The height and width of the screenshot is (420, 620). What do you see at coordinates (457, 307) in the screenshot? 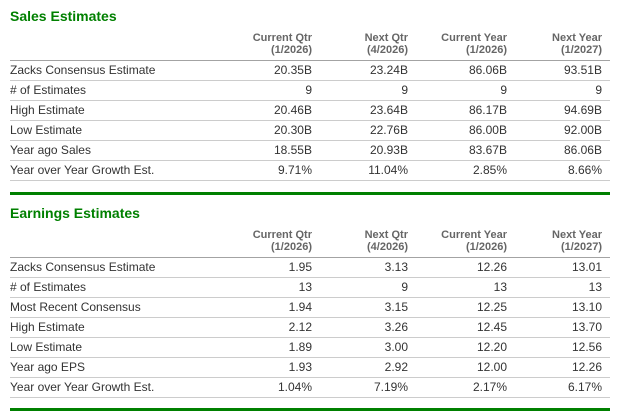
I see `cell-value: 12.25` at bounding box center [457, 307].